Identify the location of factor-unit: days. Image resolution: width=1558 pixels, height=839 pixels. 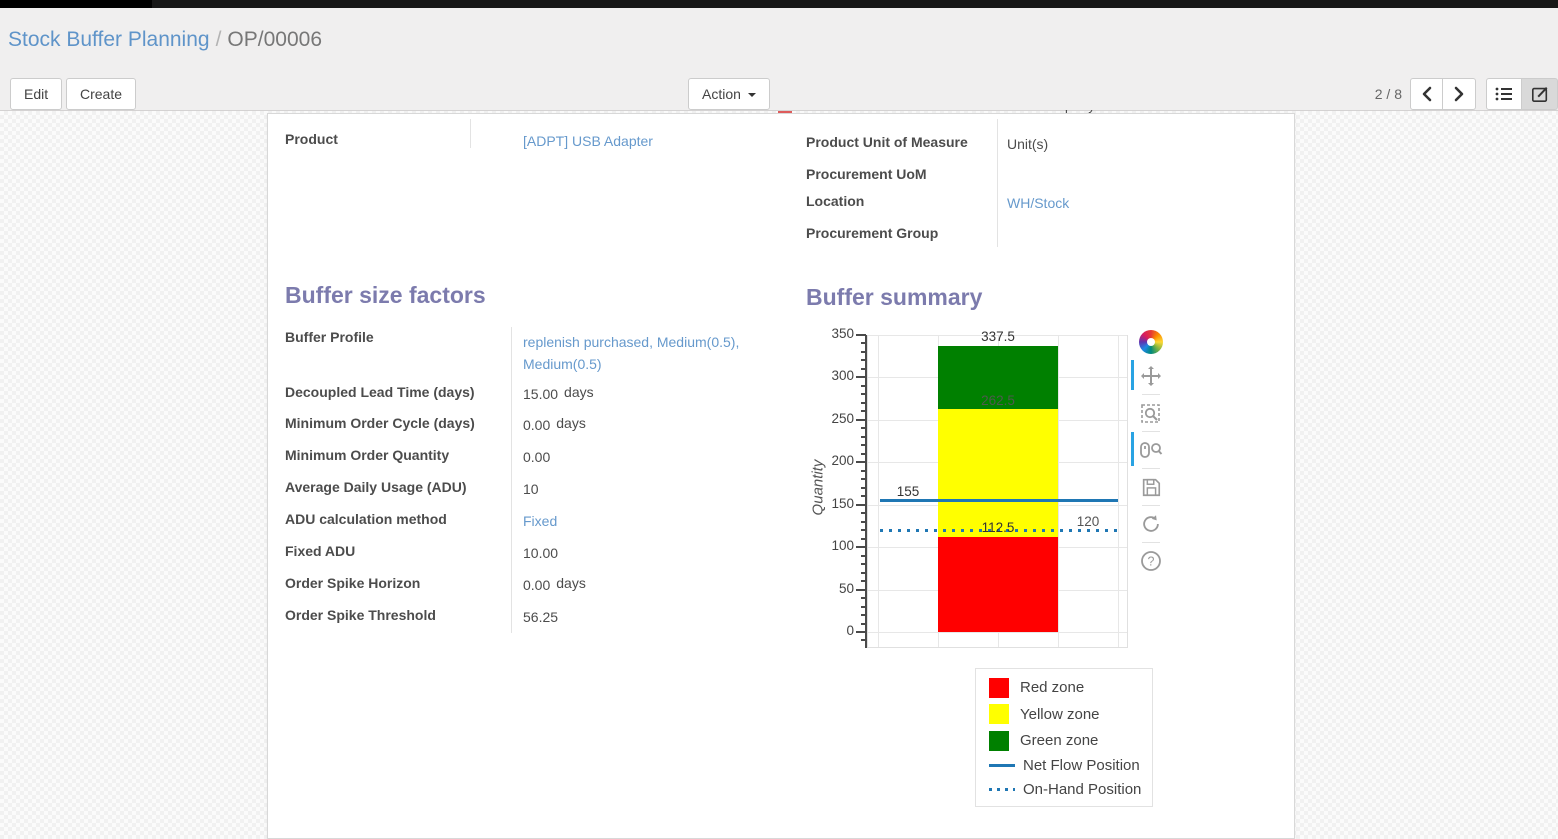
(579, 392).